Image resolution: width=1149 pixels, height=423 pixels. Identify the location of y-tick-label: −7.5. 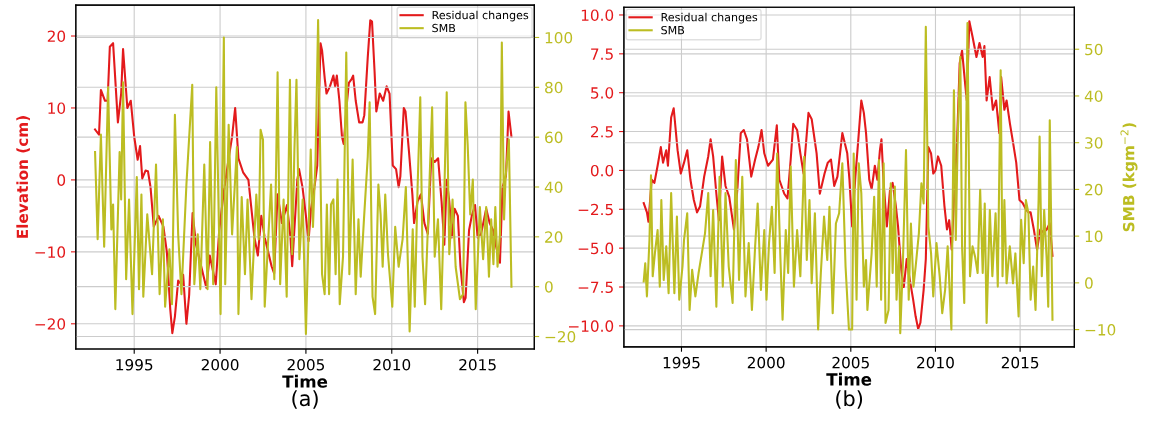
(595, 287).